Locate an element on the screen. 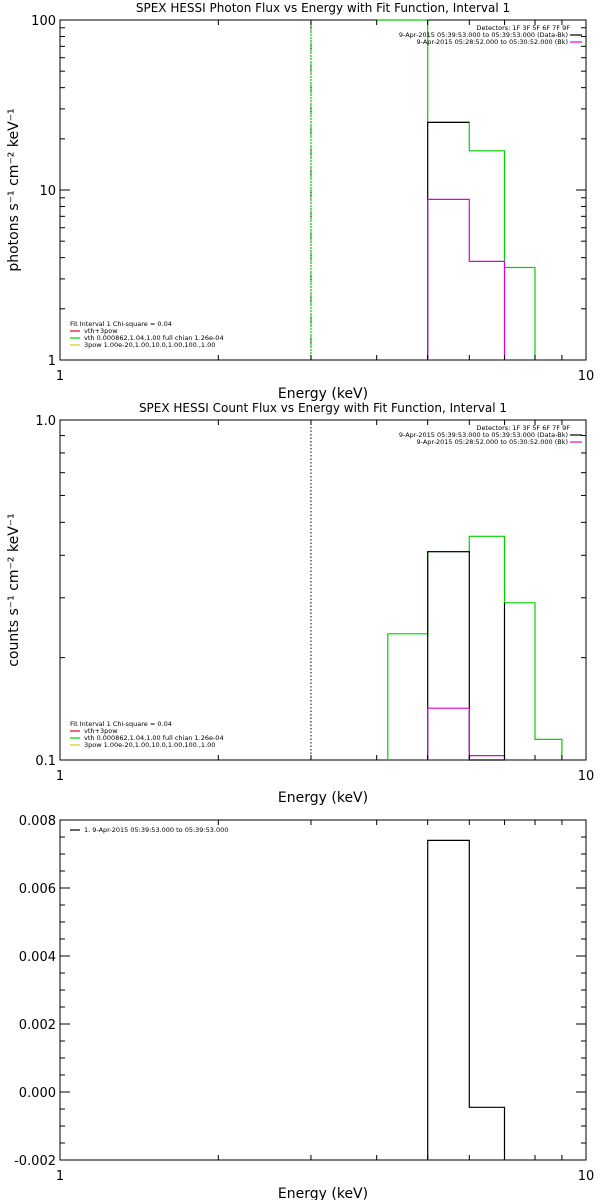 This screenshot has height=1200, width=600. panel-3-marks is located at coordinates (466, 999).